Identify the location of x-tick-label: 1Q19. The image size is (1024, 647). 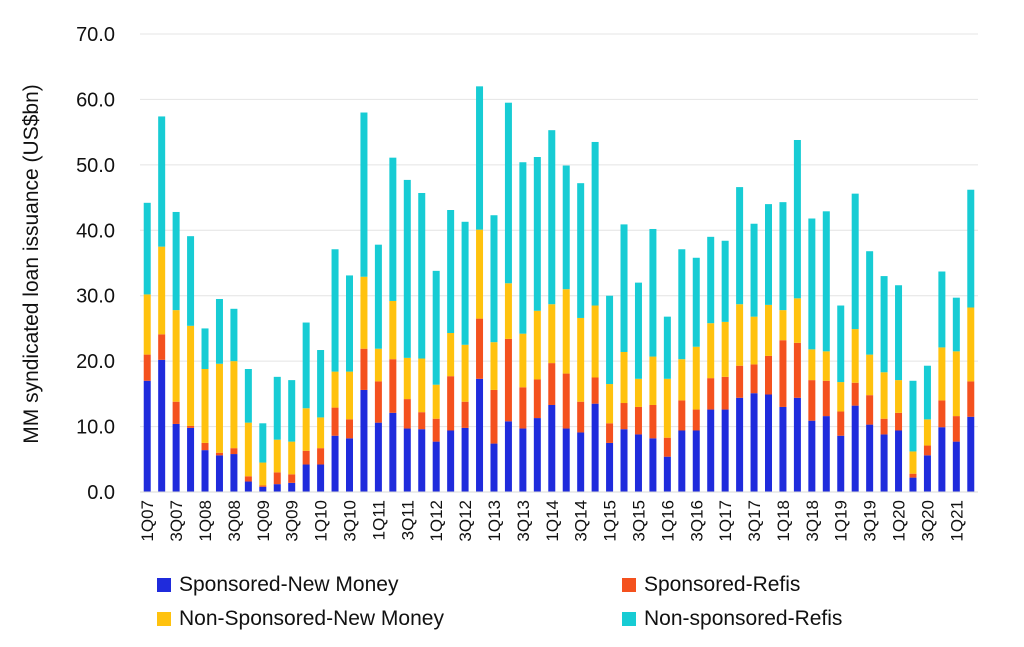
(841, 521).